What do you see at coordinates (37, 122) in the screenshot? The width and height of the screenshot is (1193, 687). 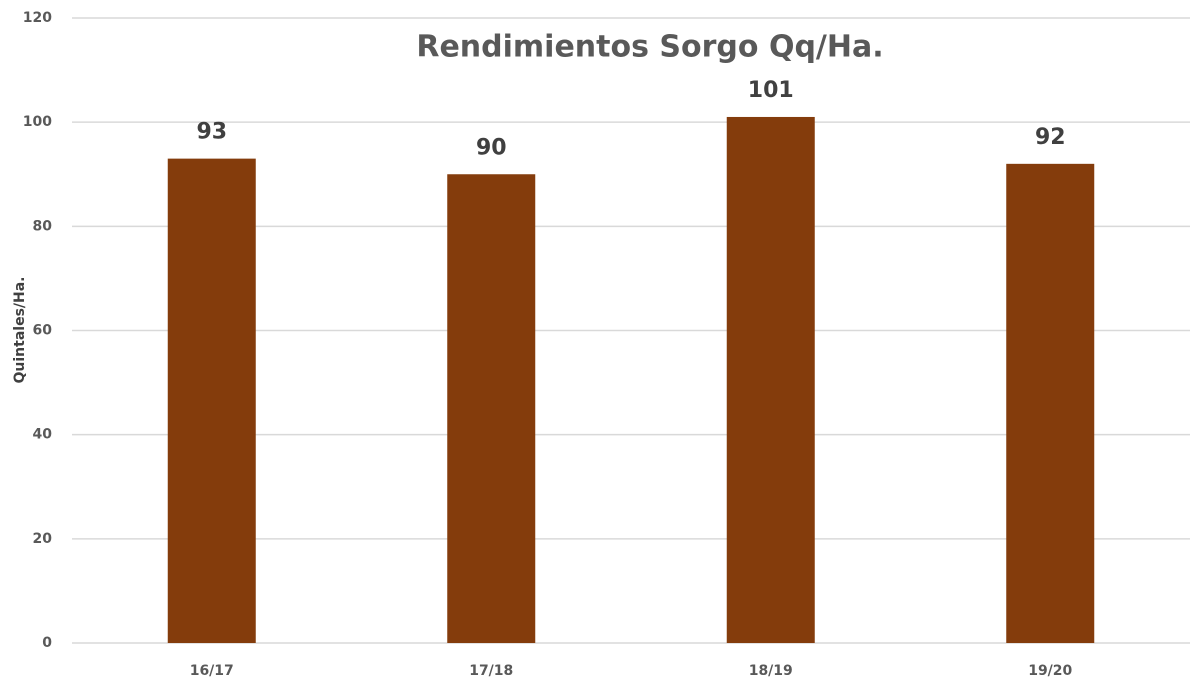 I see `y-tick-label: 100` at bounding box center [37, 122].